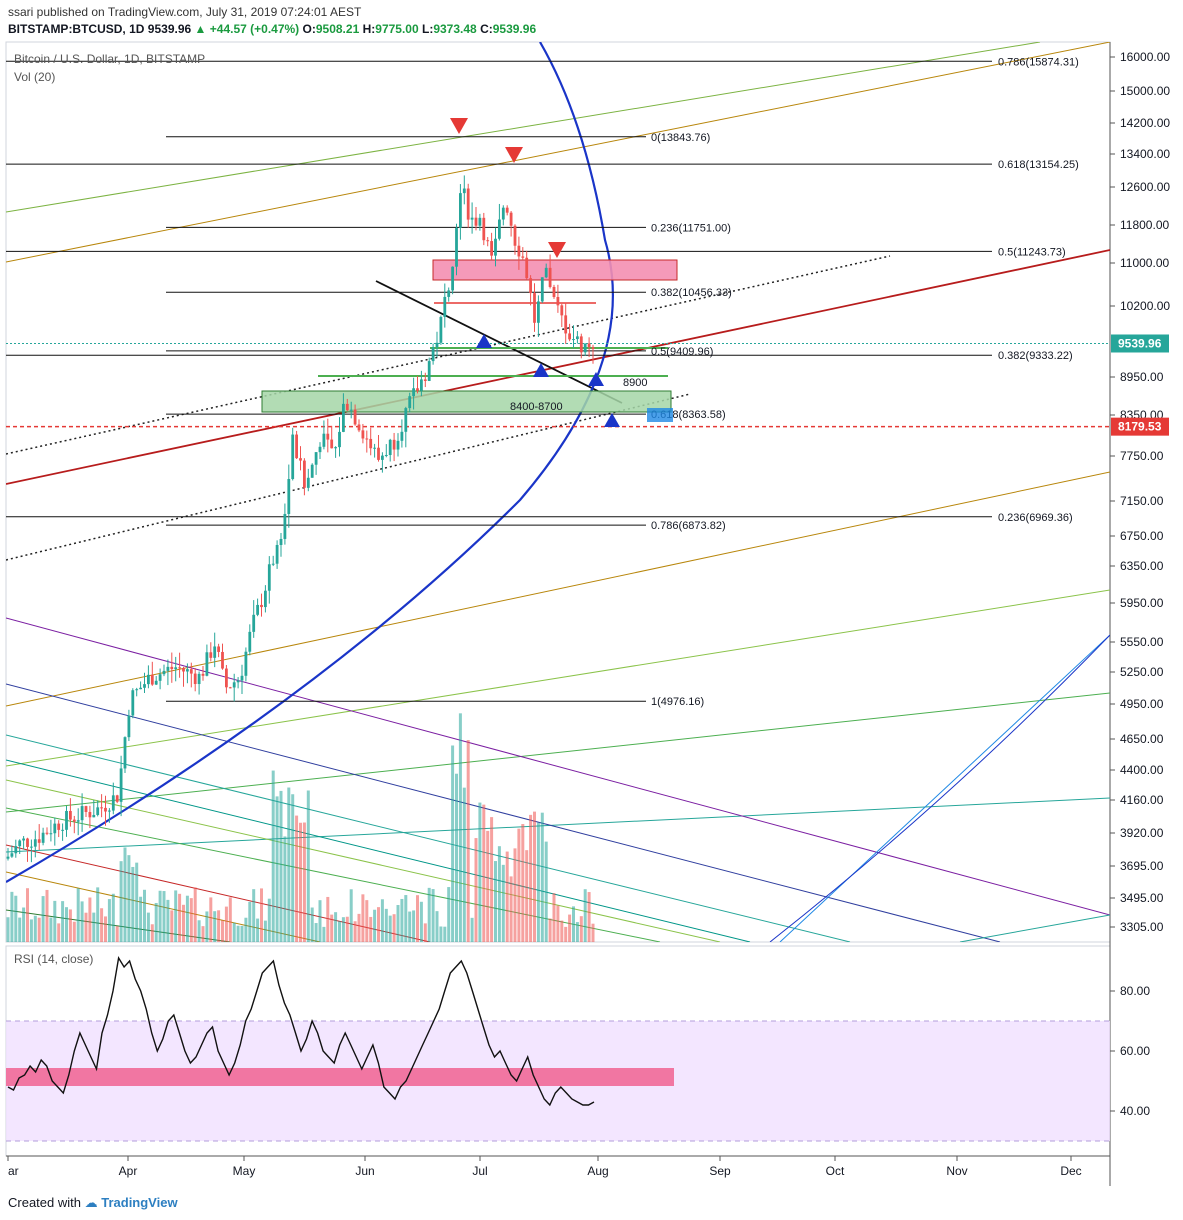 The image size is (1183, 1220). Describe the element at coordinates (348, 477) in the screenshot. I see `channel-lower-dotted` at that location.